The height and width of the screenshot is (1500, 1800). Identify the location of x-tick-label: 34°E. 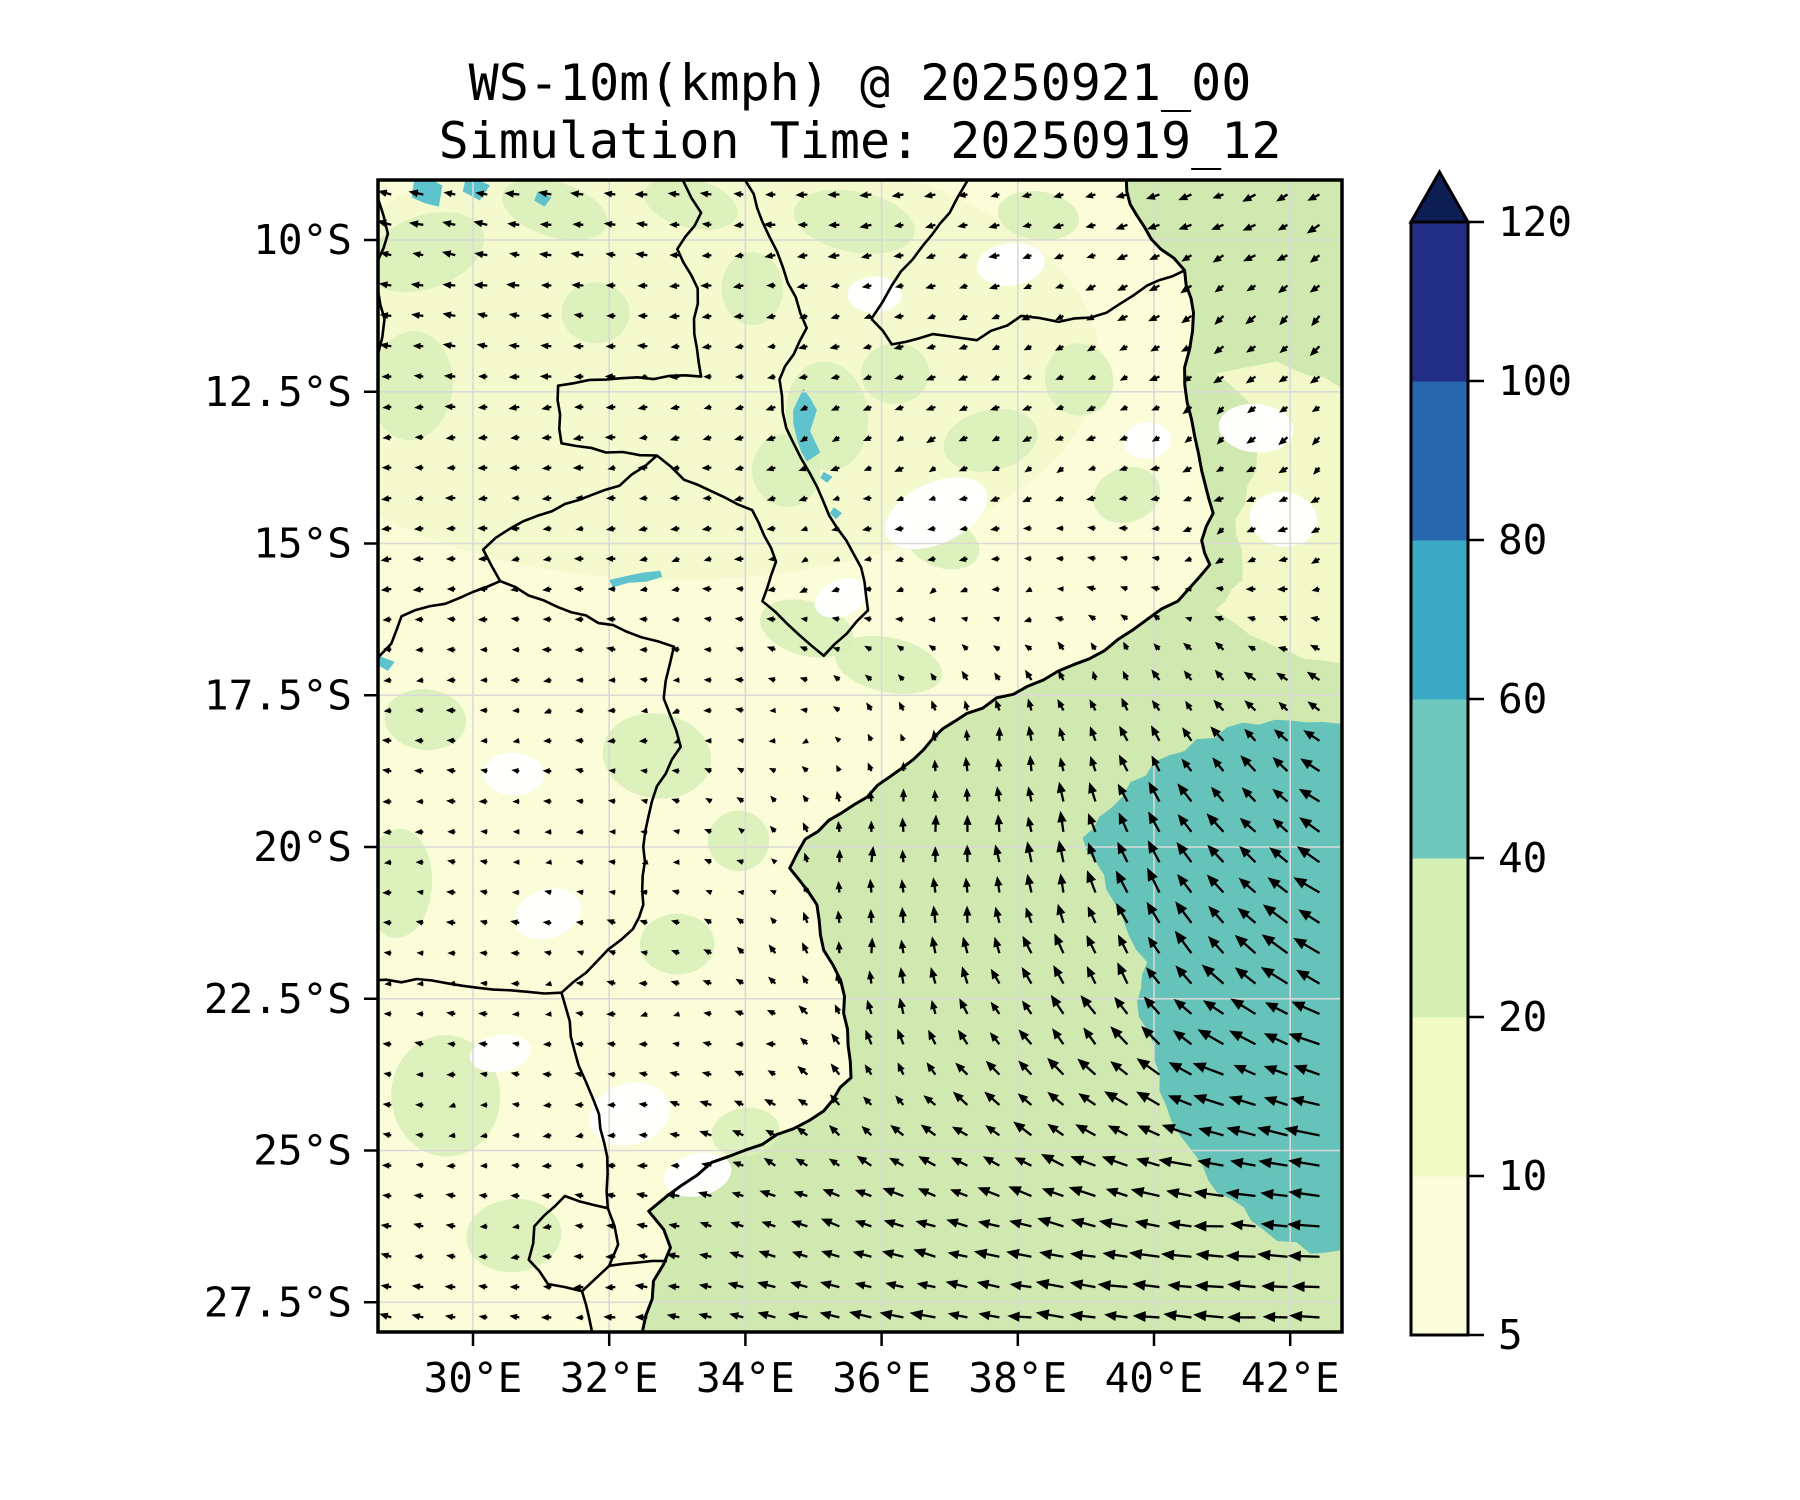
(745, 1378).